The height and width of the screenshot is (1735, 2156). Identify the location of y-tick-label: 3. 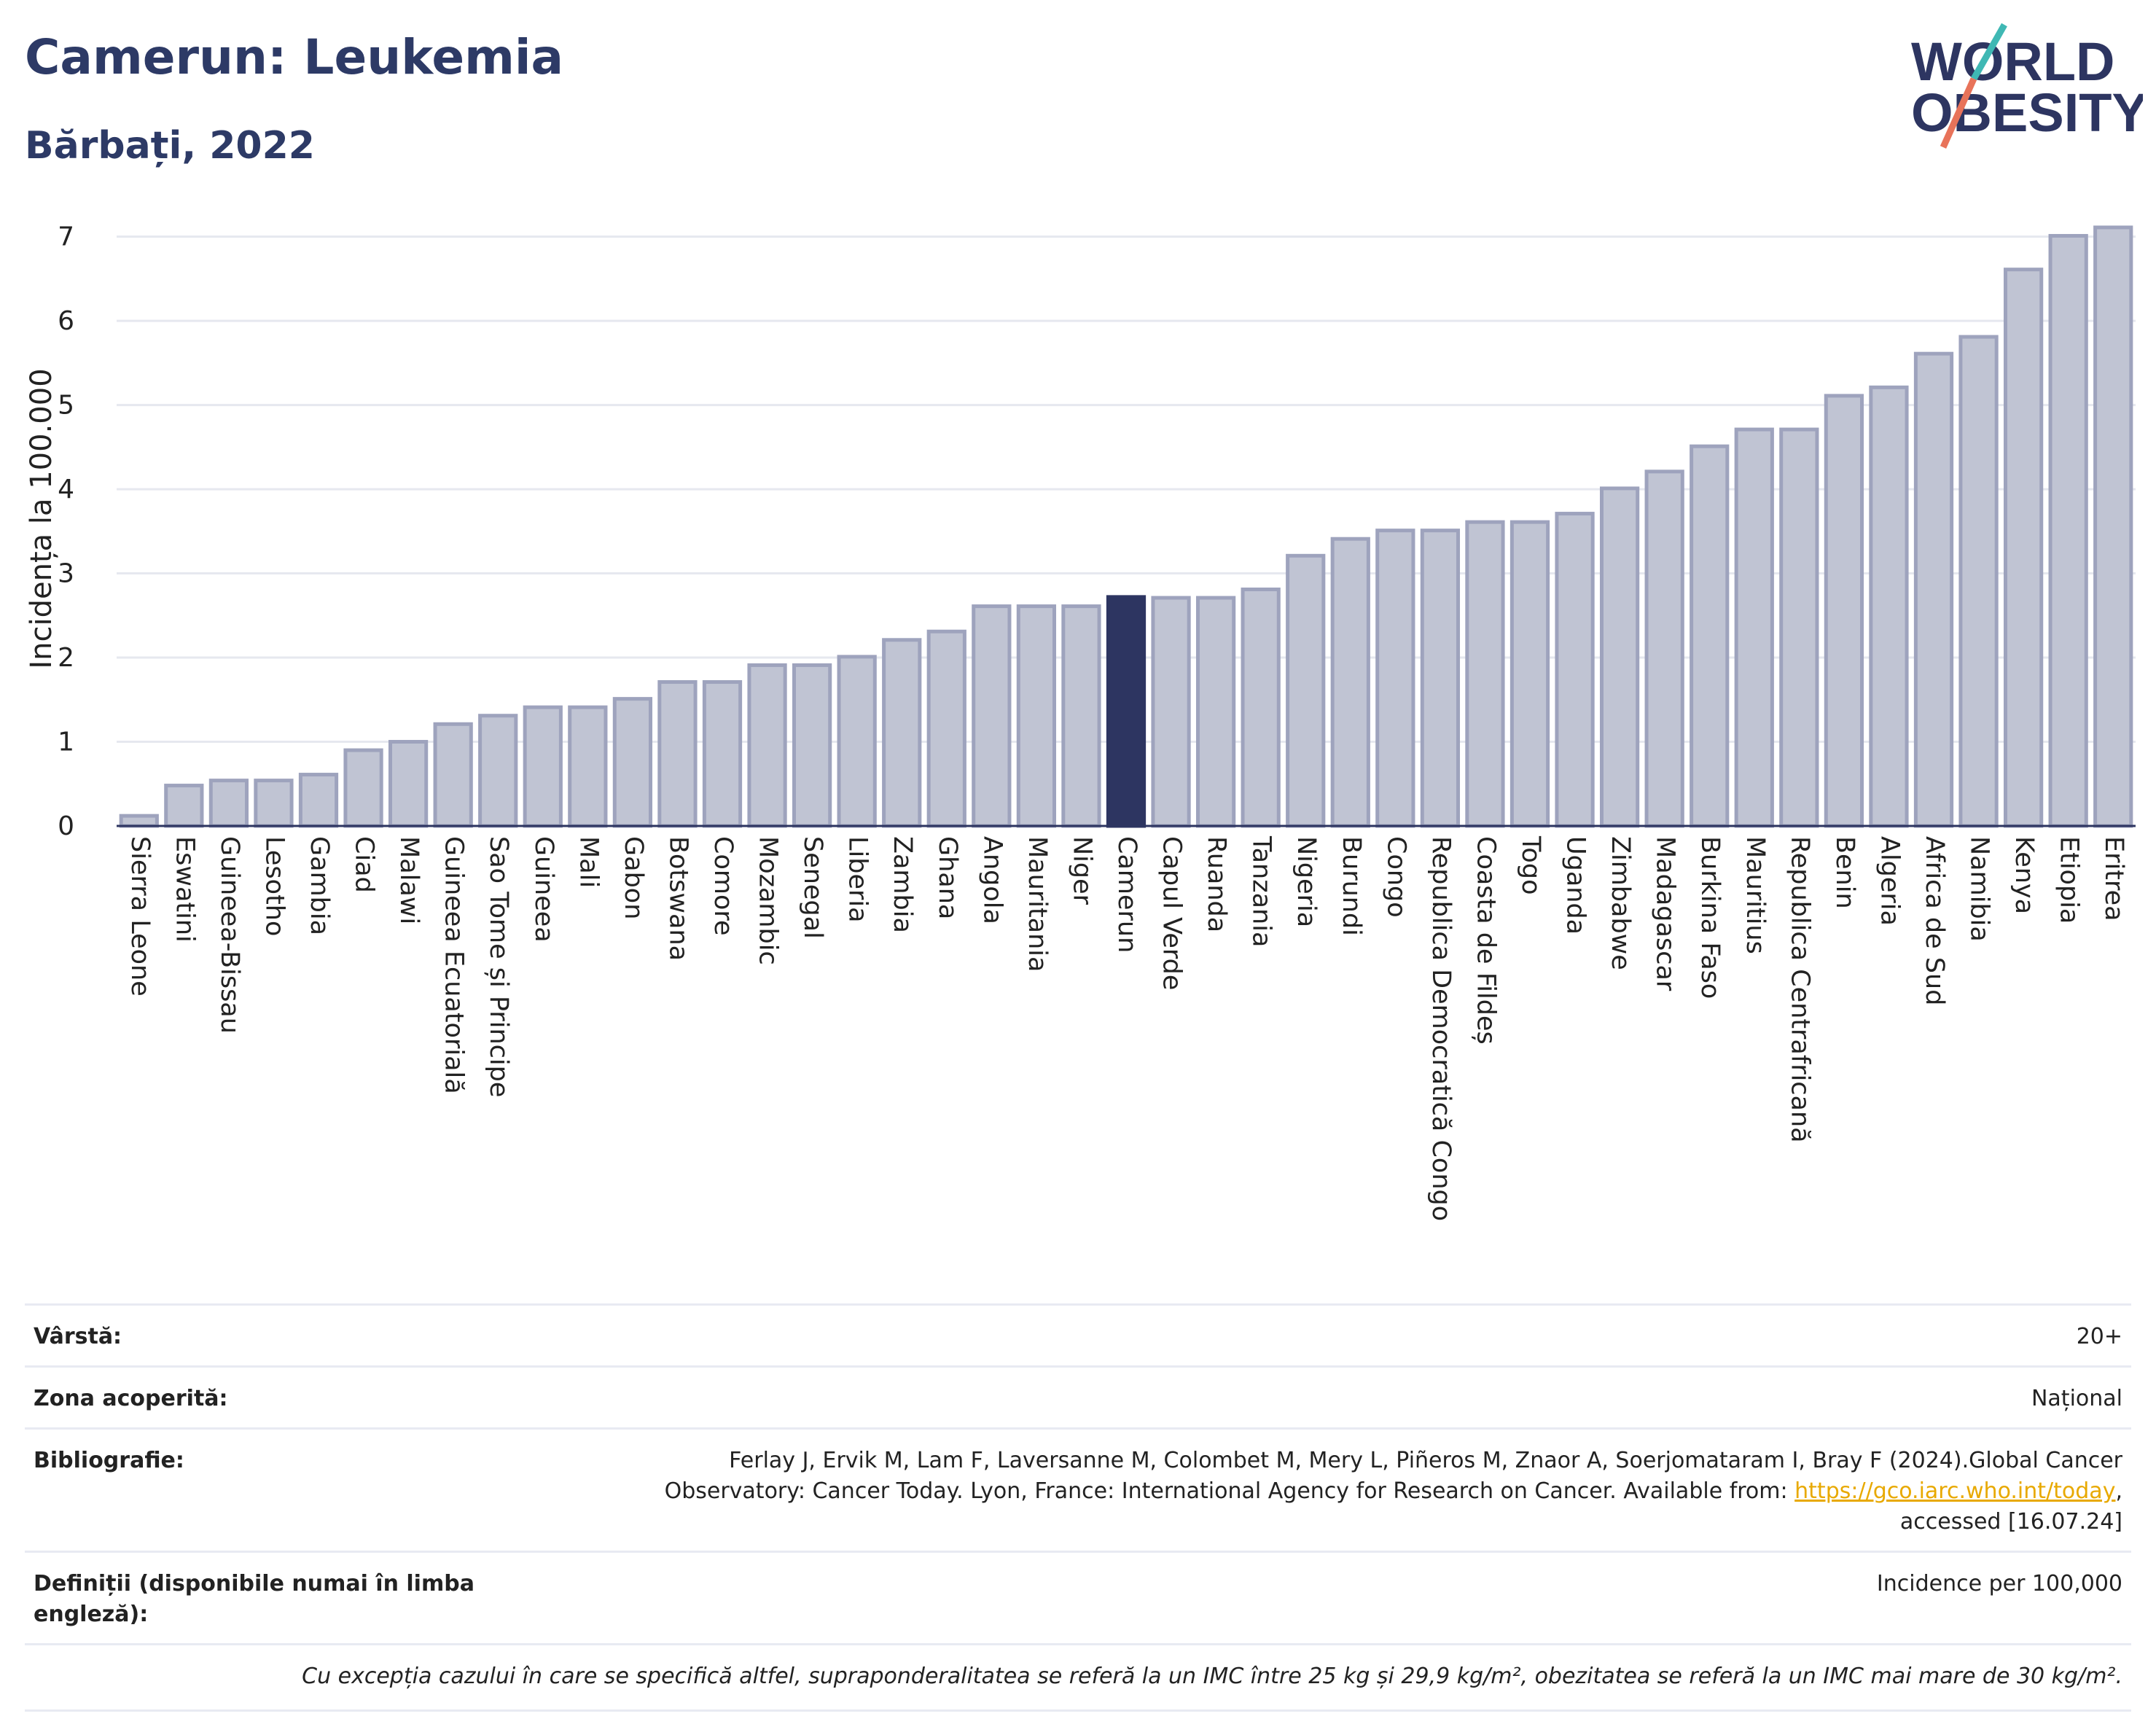
(66, 574).